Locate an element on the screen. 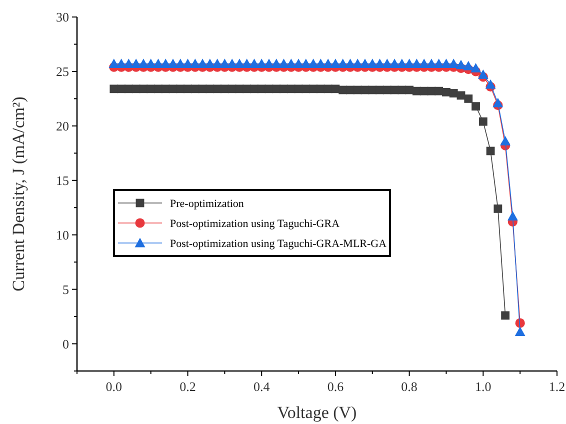 This screenshot has height=424, width=566. x-tick-label: 0.2 is located at coordinates (188, 386).